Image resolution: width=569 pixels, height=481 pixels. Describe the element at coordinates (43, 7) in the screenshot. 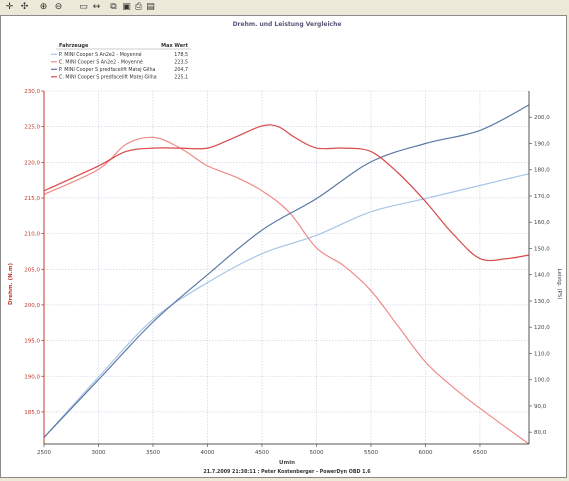

I see `zoom-in-icon: ⊕` at that location.